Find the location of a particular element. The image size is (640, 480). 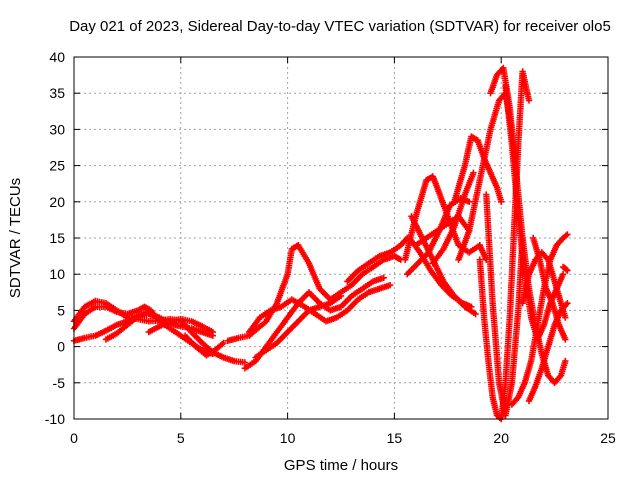

x-tick-label: 5 is located at coordinates (181, 438).